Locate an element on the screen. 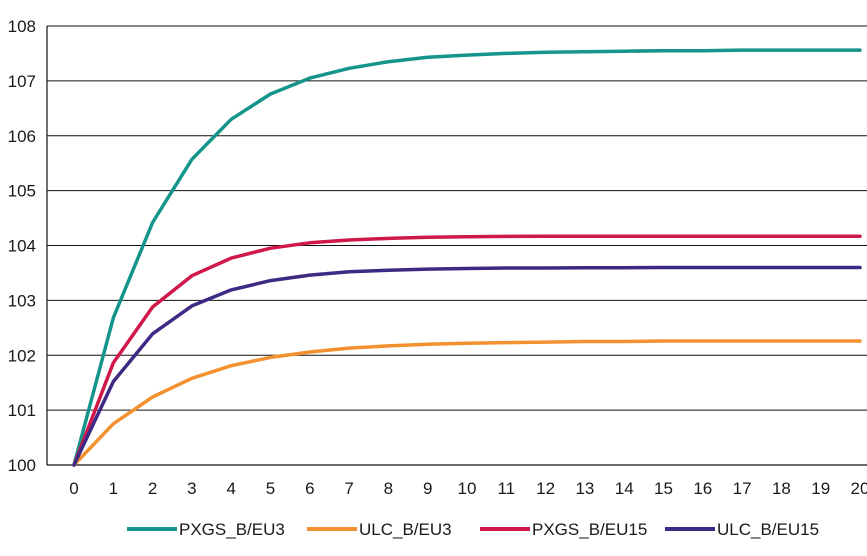 The image size is (867, 556). x-axis-tick-labels: 0 1 2 3 4 5 6 7 8 9 10 11 12 13 14 15 16 17 18 19 20 is located at coordinates (468, 488).